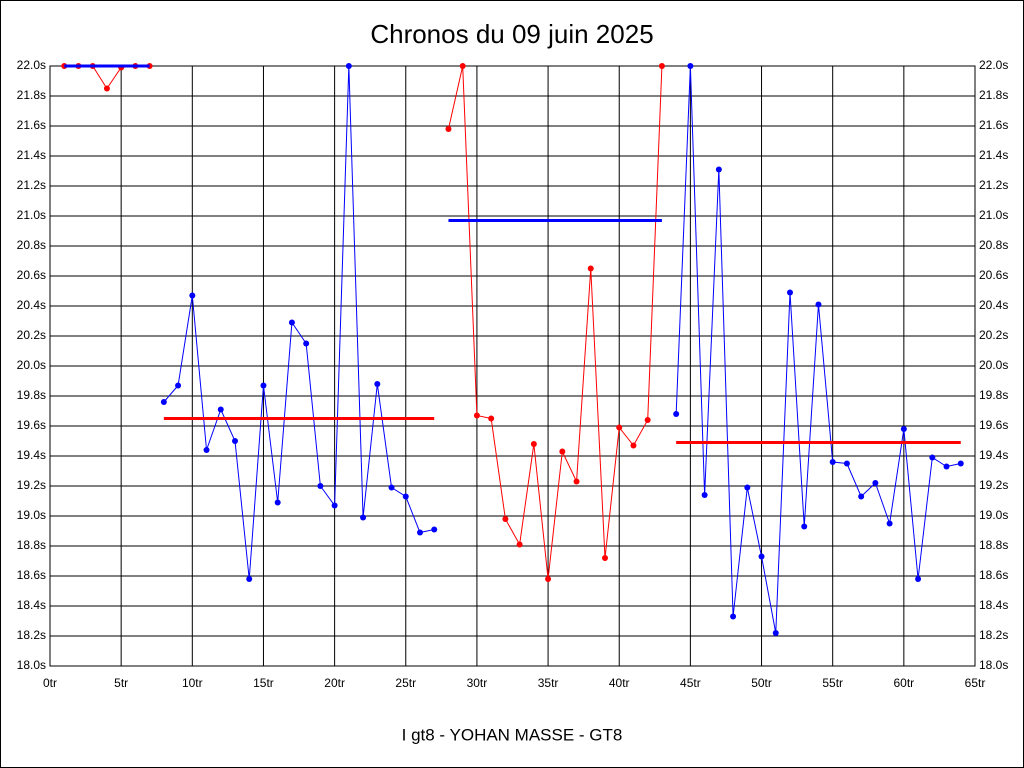 Image resolution: width=1024 pixels, height=768 pixels. I want to click on y2-tick-label: 19.4s, so click(993, 455).